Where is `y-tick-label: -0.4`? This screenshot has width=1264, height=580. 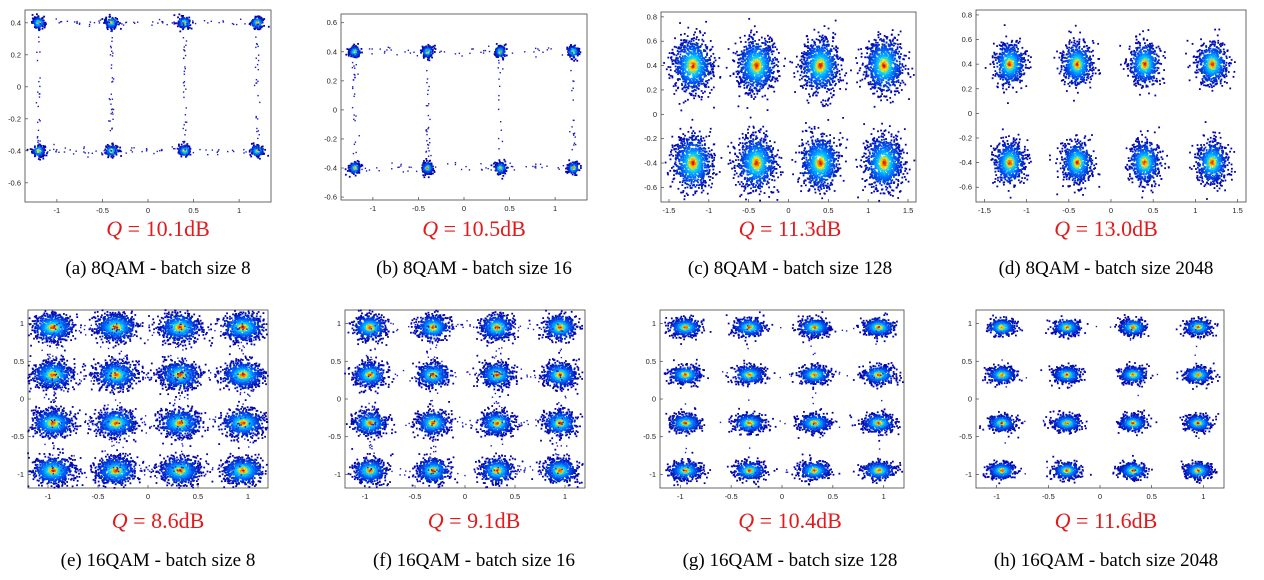
y-tick-label: -0.4 is located at coordinates (330, 168).